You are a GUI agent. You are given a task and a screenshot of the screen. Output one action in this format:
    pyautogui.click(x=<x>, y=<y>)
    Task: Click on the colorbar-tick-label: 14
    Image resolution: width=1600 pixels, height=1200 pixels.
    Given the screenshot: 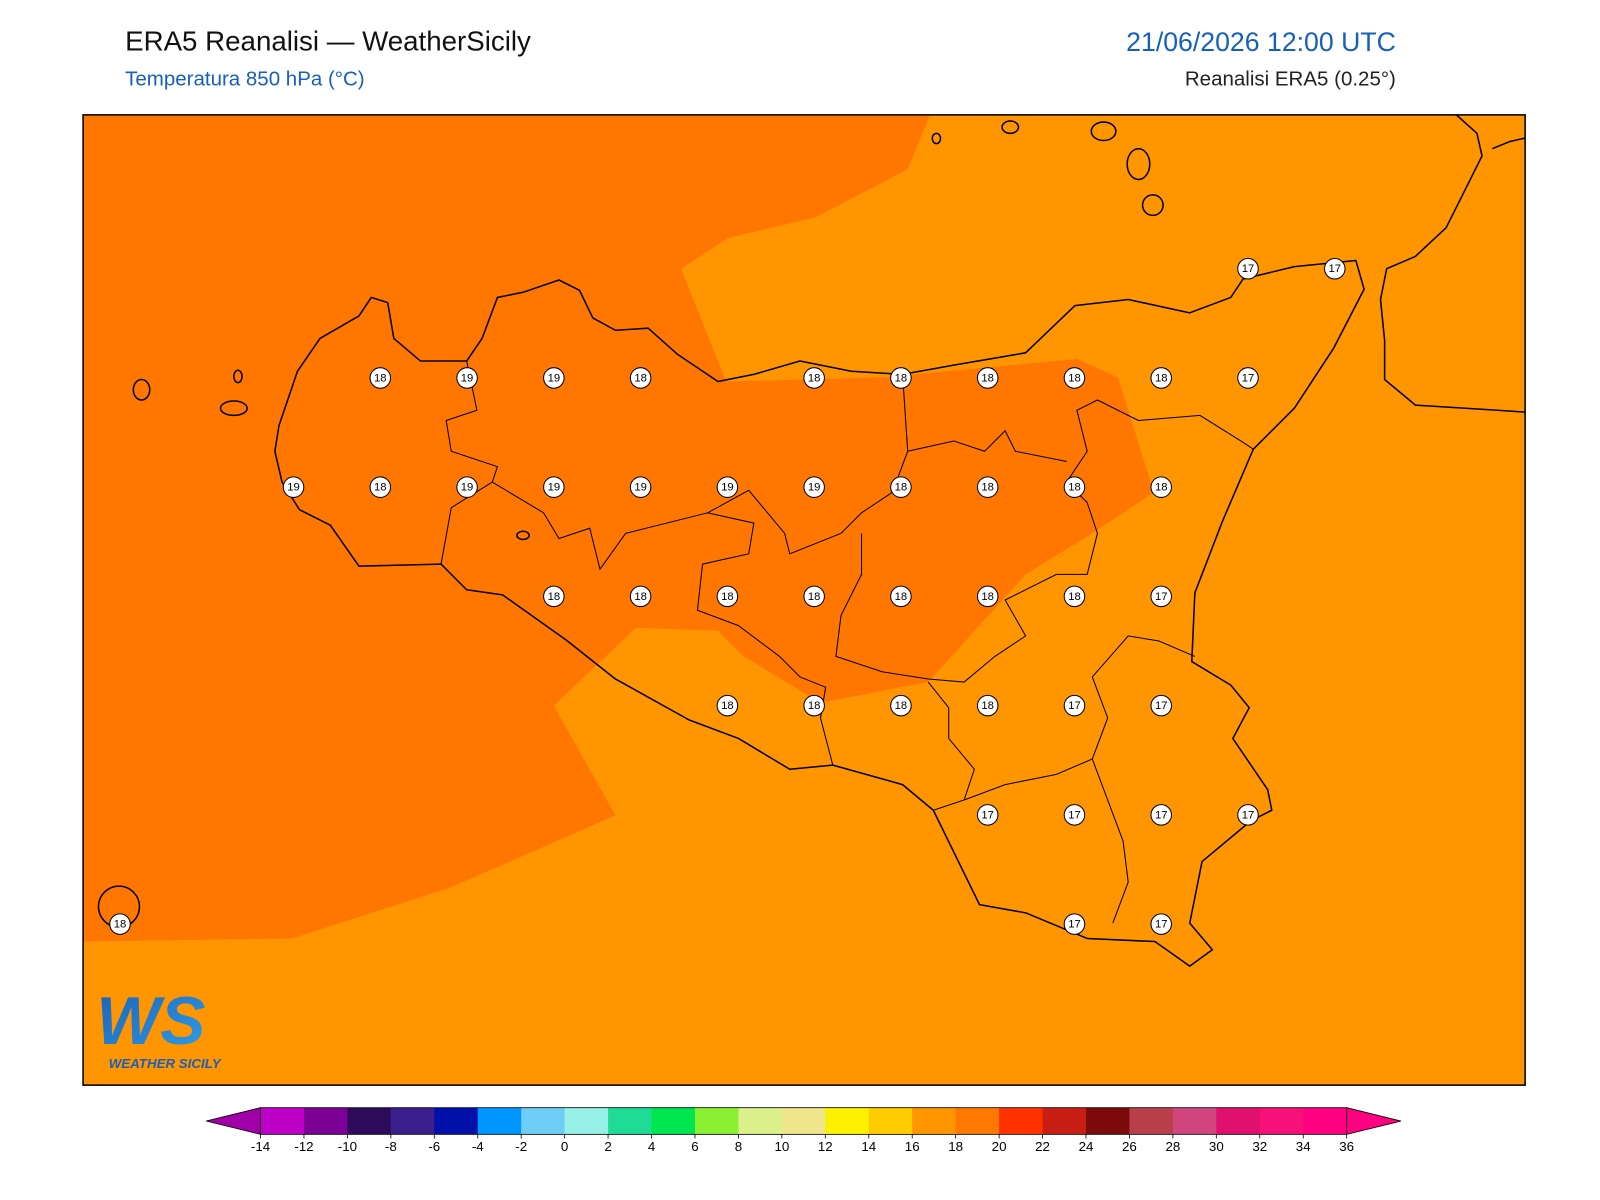 What is the action you would take?
    pyautogui.click(x=868, y=1146)
    